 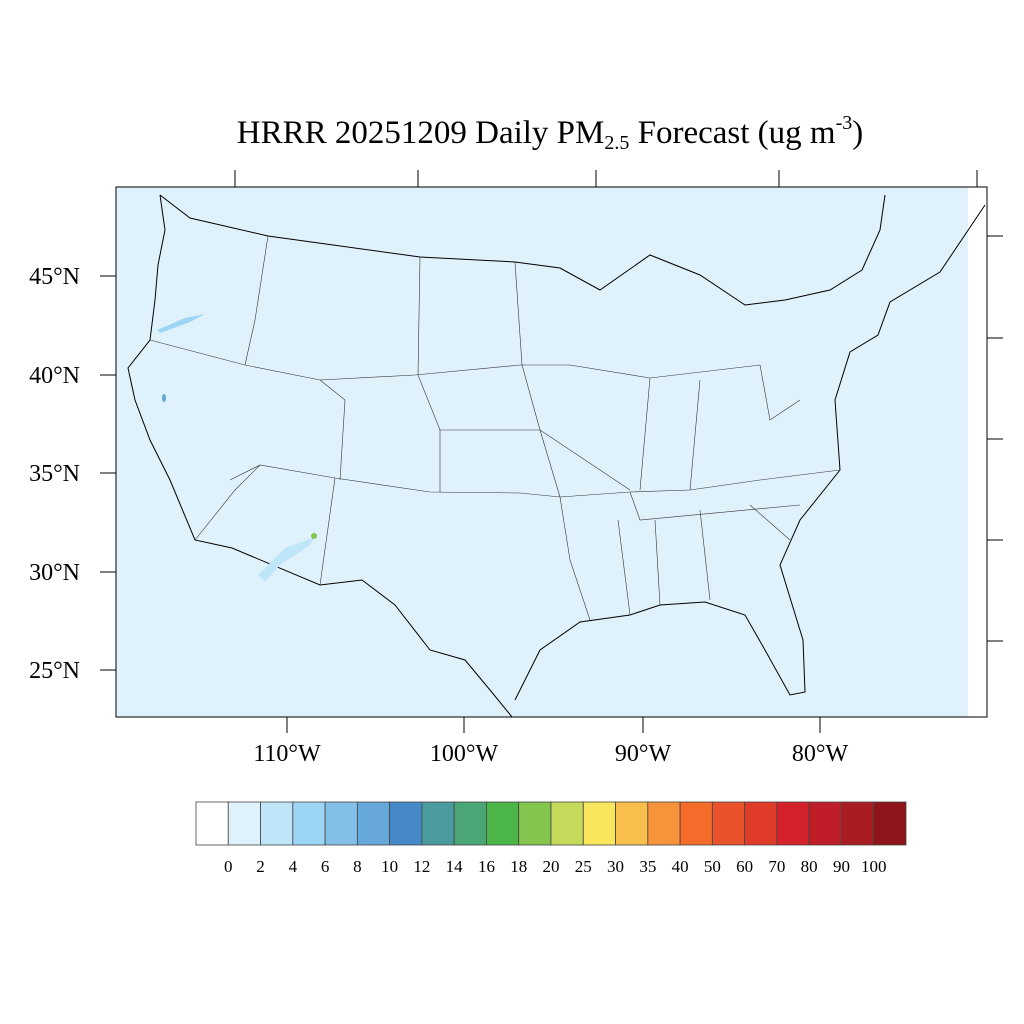 I want to click on lon-label: 110°W, so click(x=287, y=754).